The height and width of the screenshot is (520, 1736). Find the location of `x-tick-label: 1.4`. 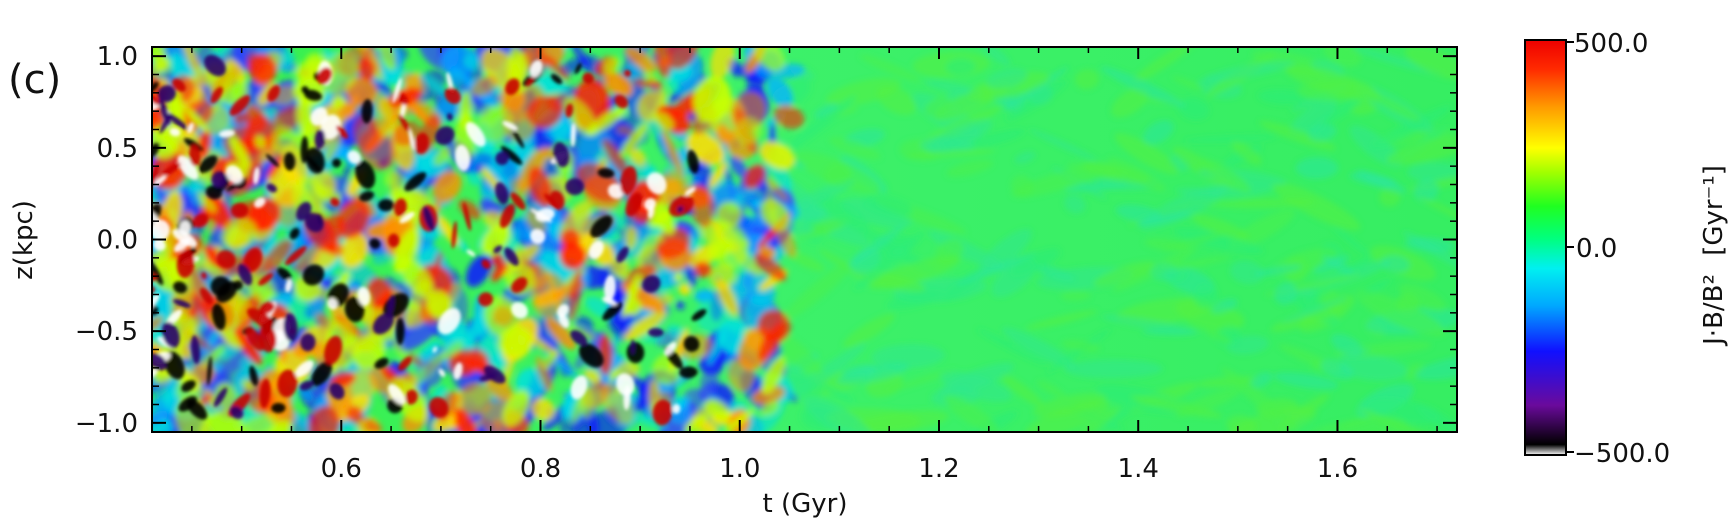

x-tick-label: 1.4 is located at coordinates (1138, 469).